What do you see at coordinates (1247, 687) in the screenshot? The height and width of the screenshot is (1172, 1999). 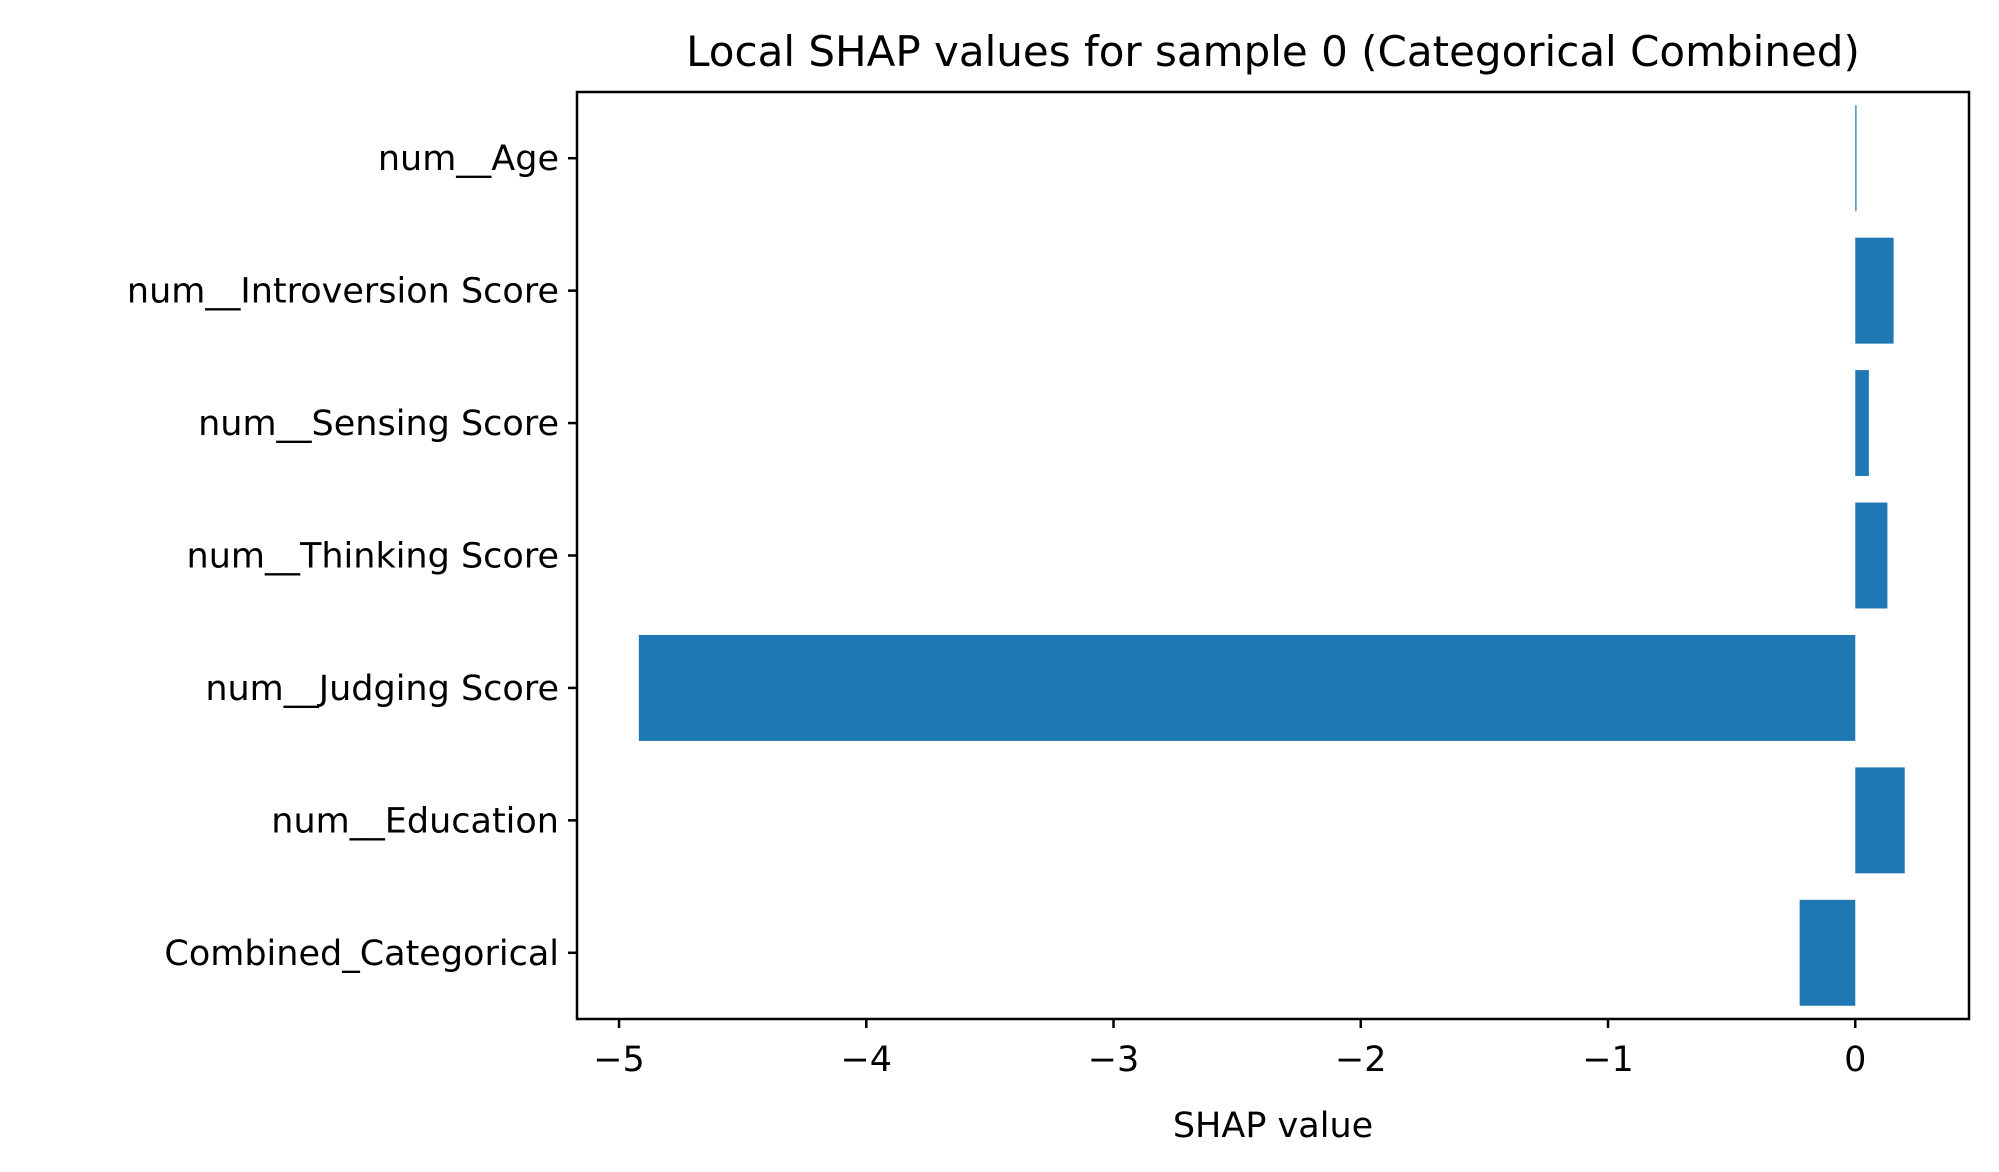 I see `bar-num-judging-score` at bounding box center [1247, 687].